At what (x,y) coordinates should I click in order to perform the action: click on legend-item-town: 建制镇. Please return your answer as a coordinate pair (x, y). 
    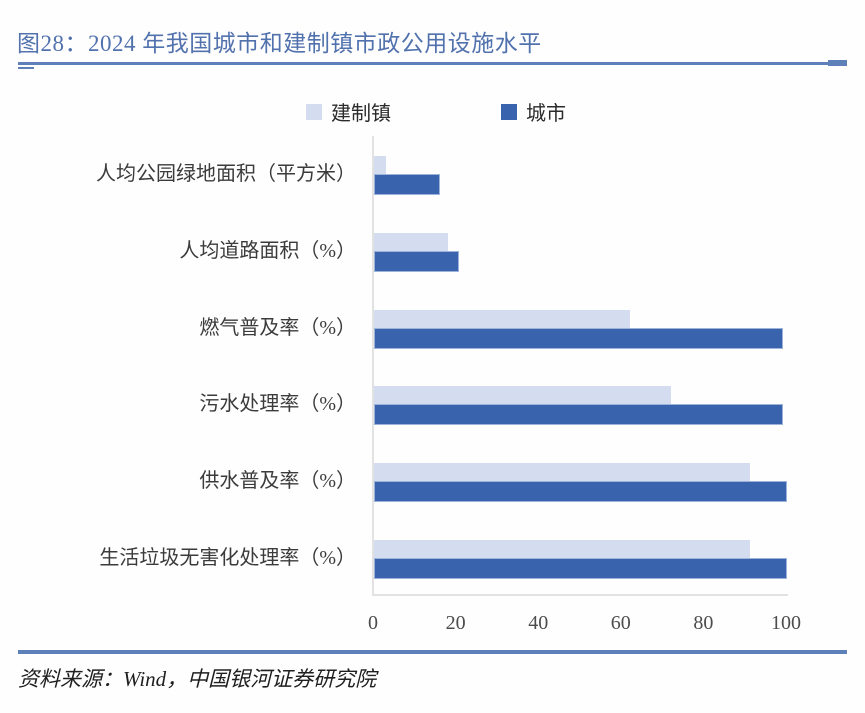
    Looking at the image, I should click on (348, 111).